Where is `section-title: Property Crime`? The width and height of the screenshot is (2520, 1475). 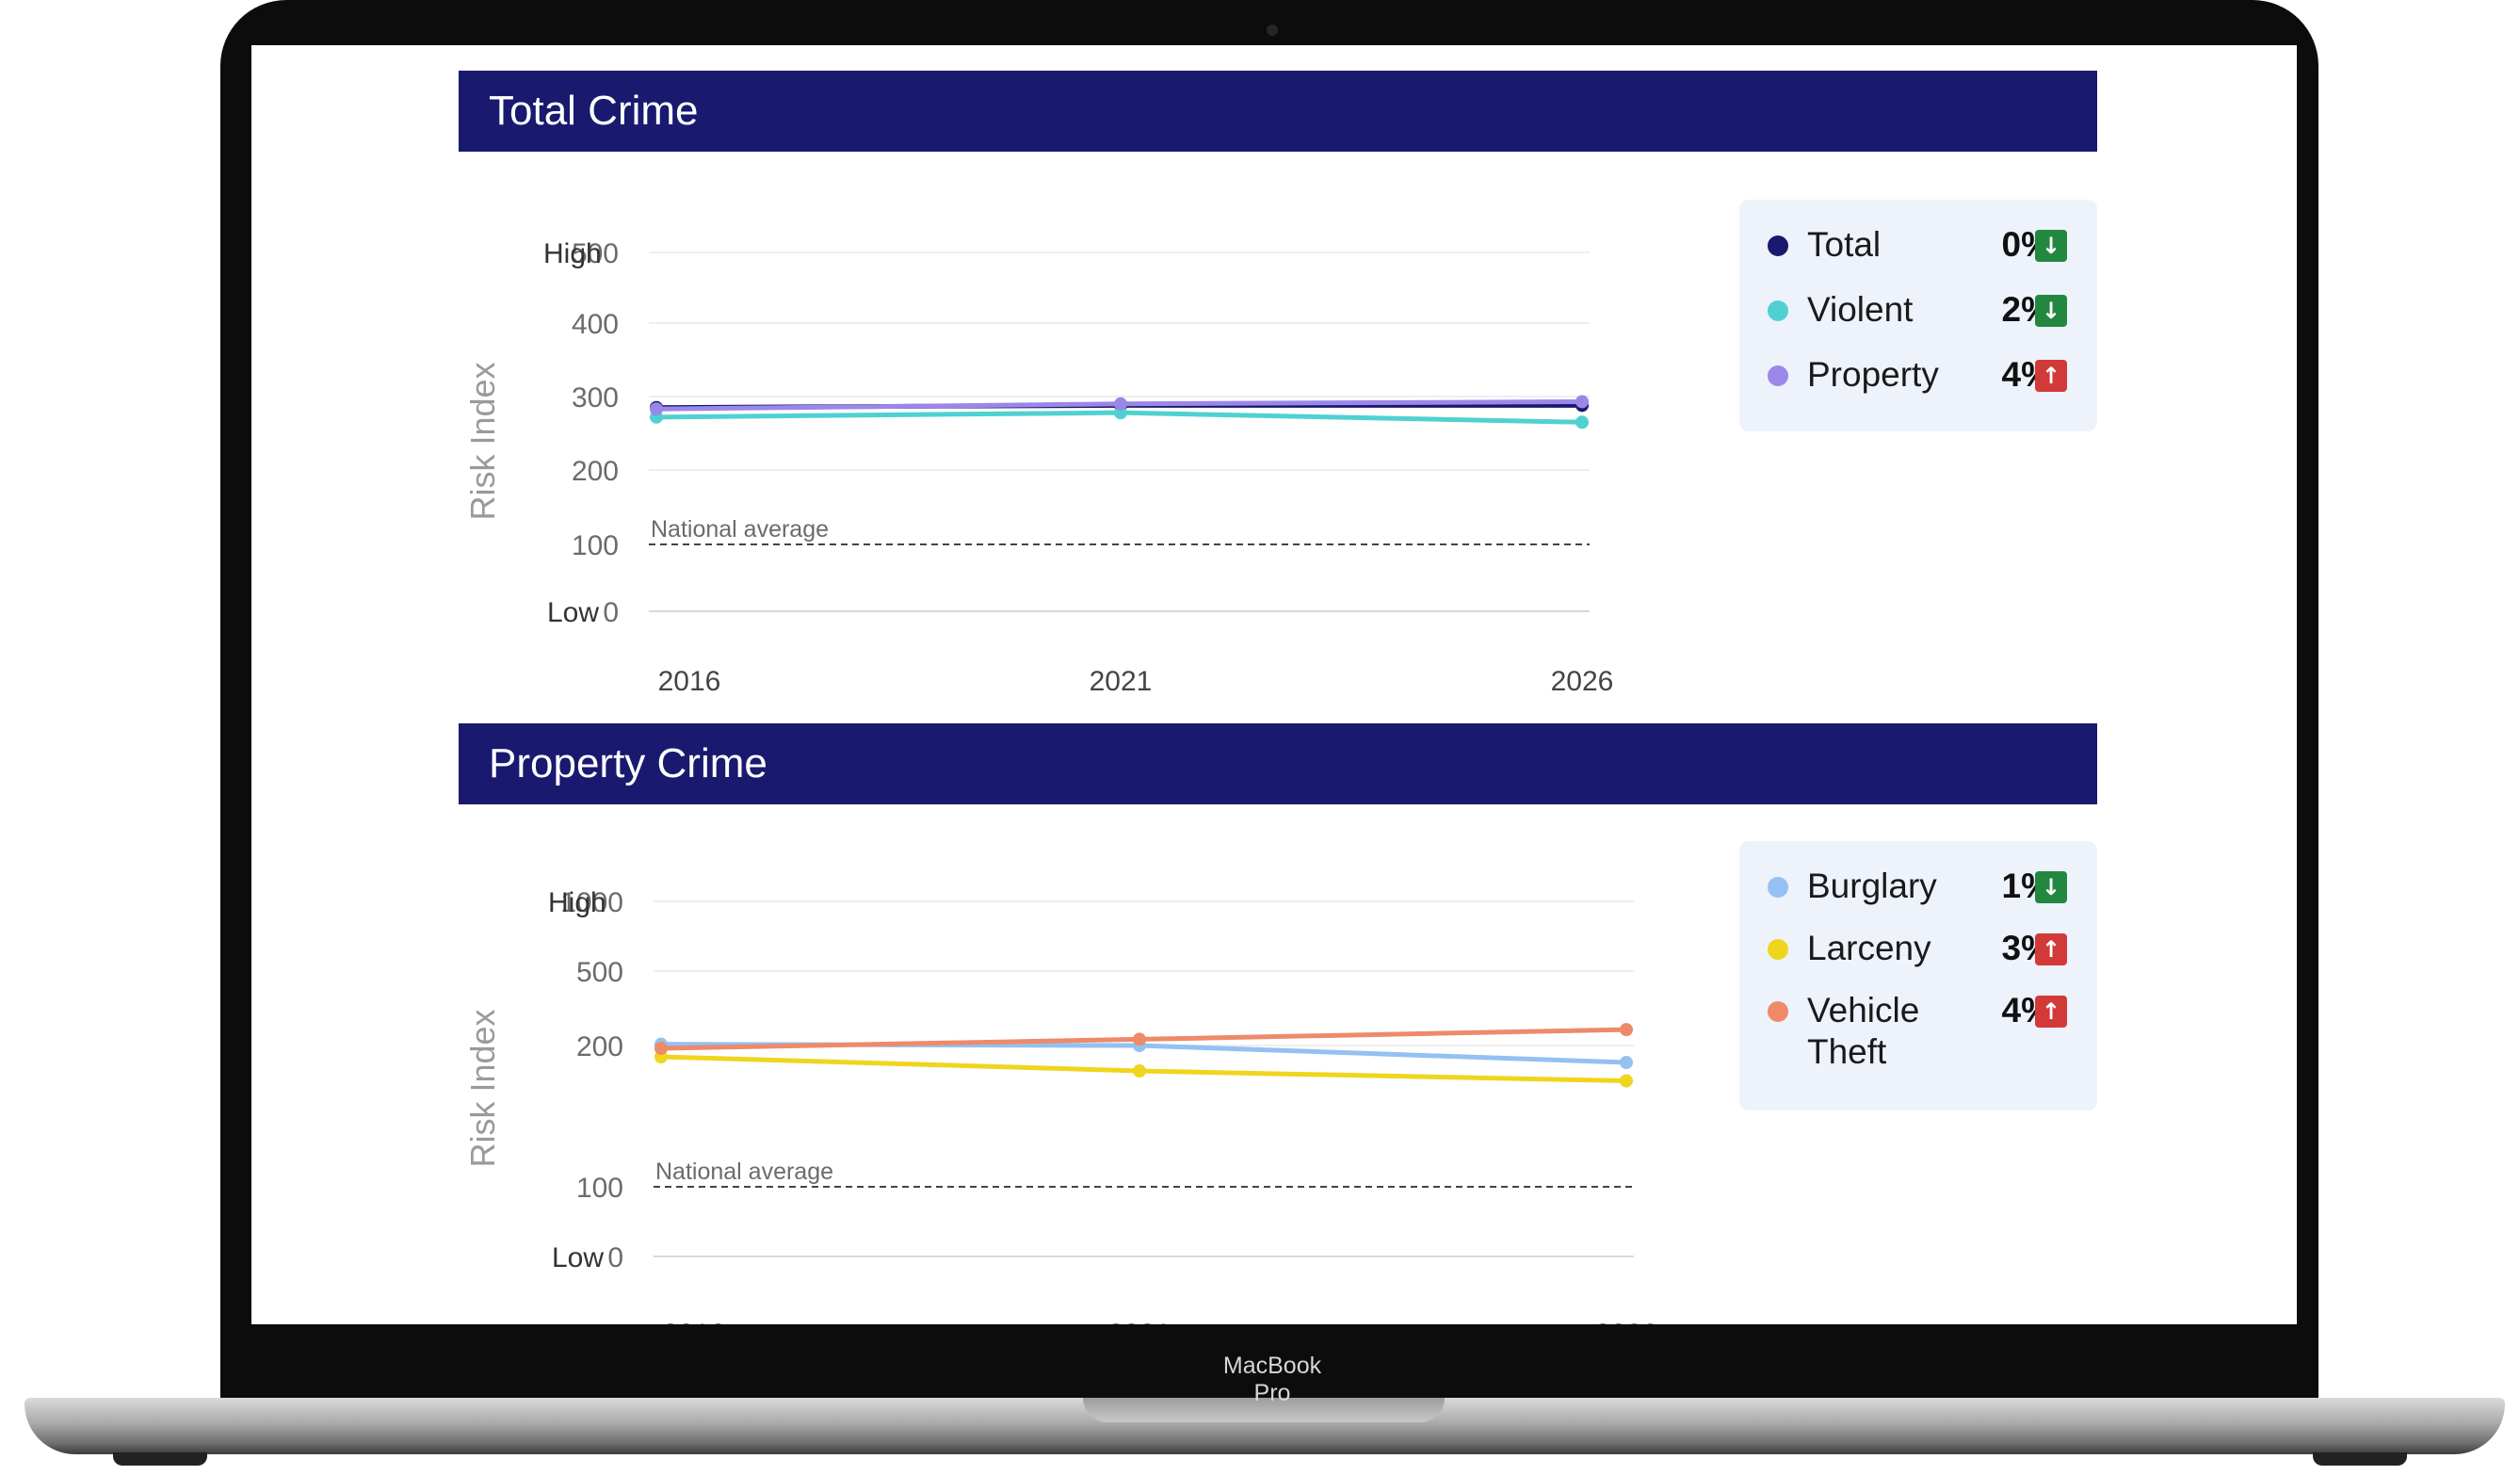 section-title: Property Crime is located at coordinates (628, 763).